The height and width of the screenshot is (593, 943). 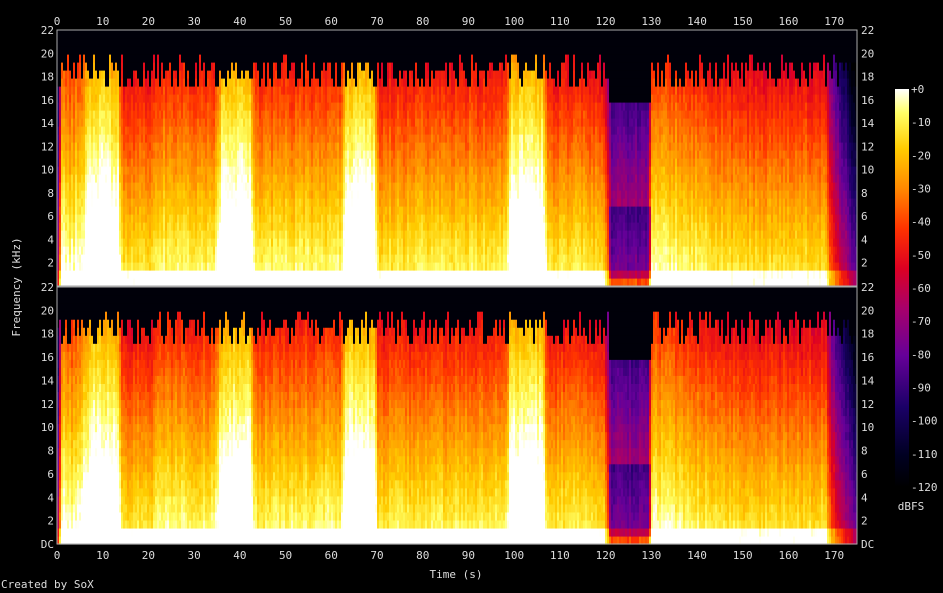 What do you see at coordinates (468, 555) in the screenshot?
I see `x-tick-label-bottom: 90` at bounding box center [468, 555].